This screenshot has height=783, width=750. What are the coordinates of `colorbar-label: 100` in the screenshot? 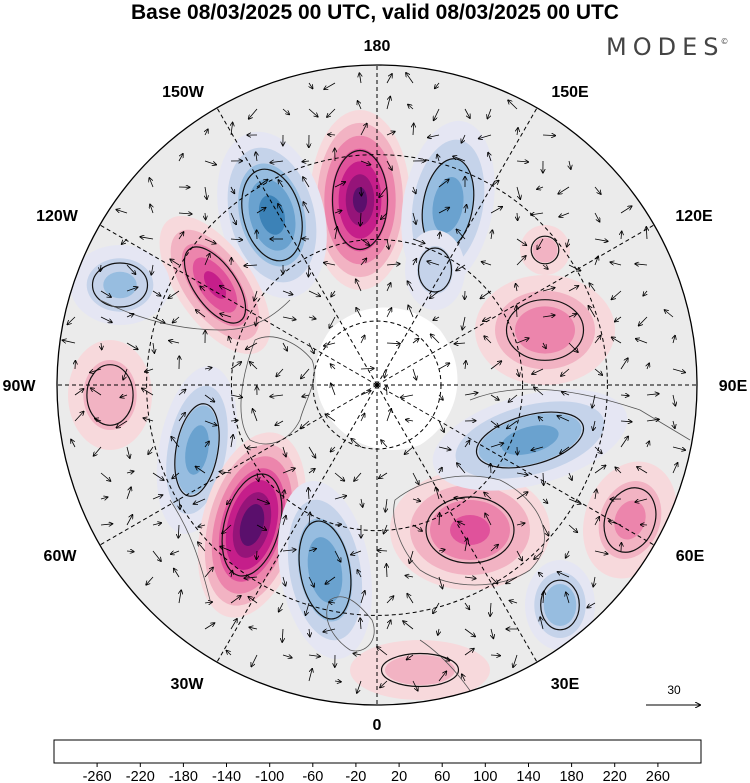 It's located at (485, 776).